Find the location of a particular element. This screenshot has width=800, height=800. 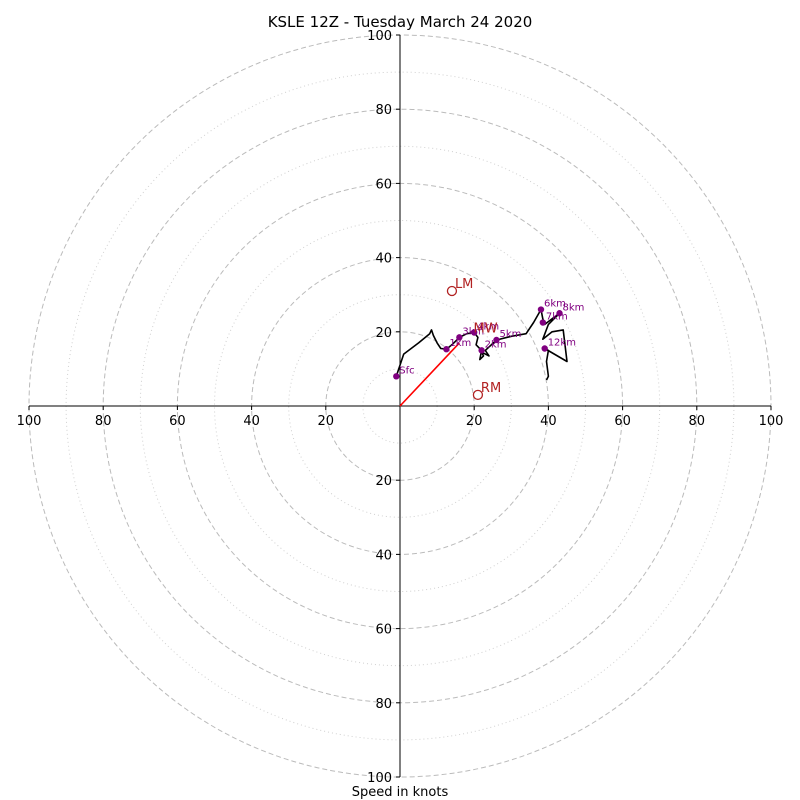

shear-vector-line is located at coordinates (429, 374).